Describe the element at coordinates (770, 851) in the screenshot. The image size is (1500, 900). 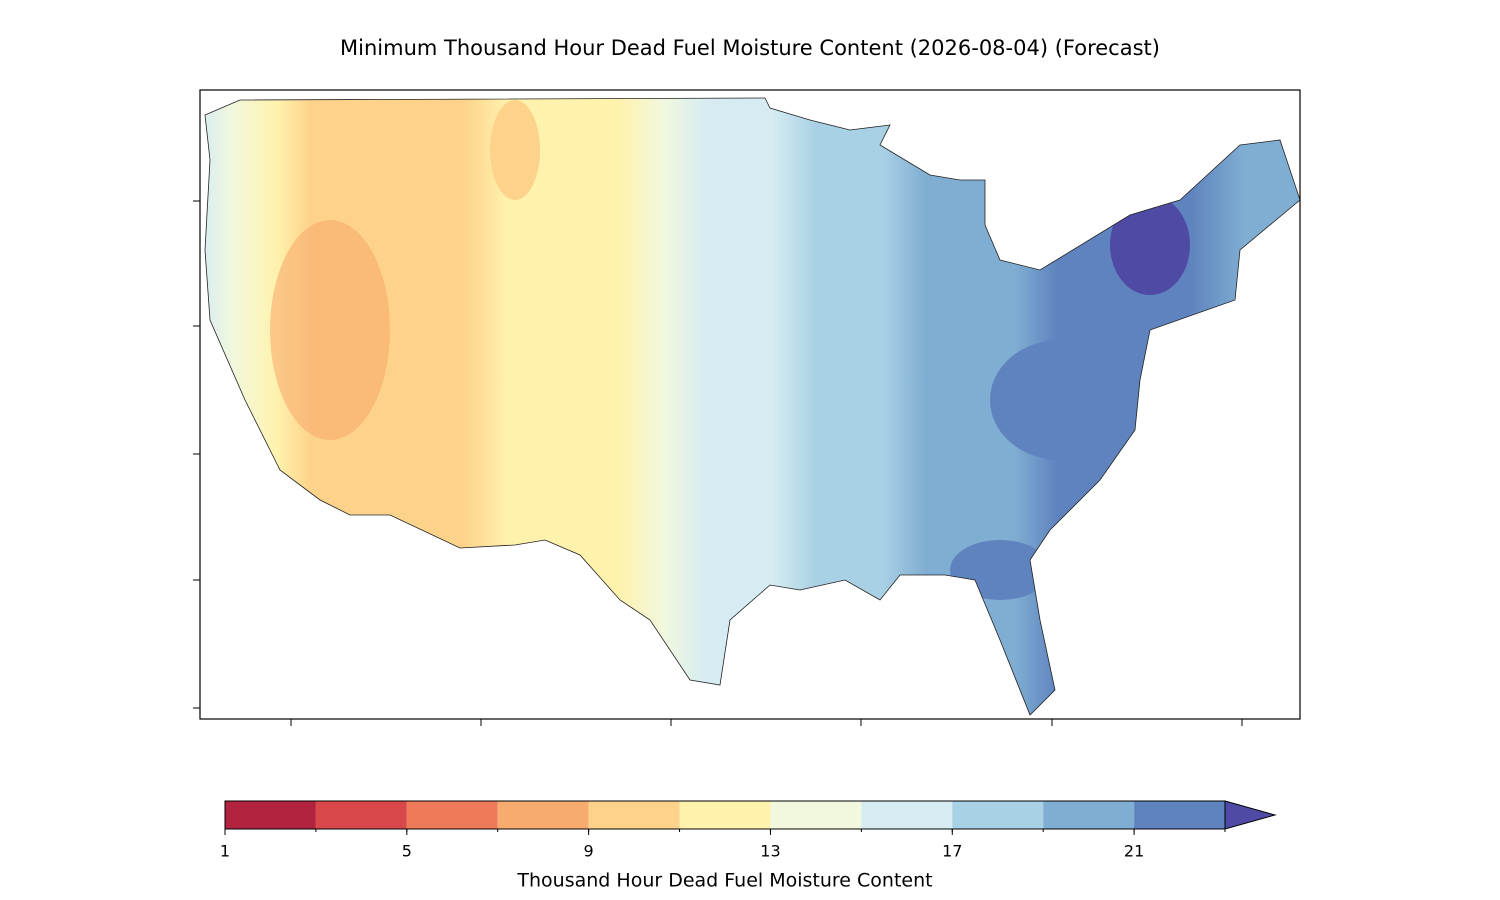
I see `colorbar-tick-label: 13` at that location.